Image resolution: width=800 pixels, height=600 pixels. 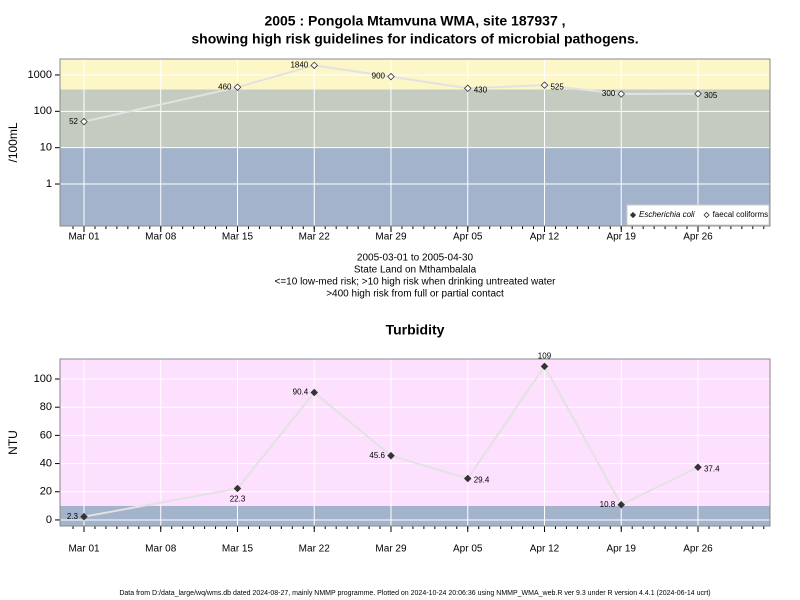 I want to click on data-label: 305, so click(x=711, y=95).